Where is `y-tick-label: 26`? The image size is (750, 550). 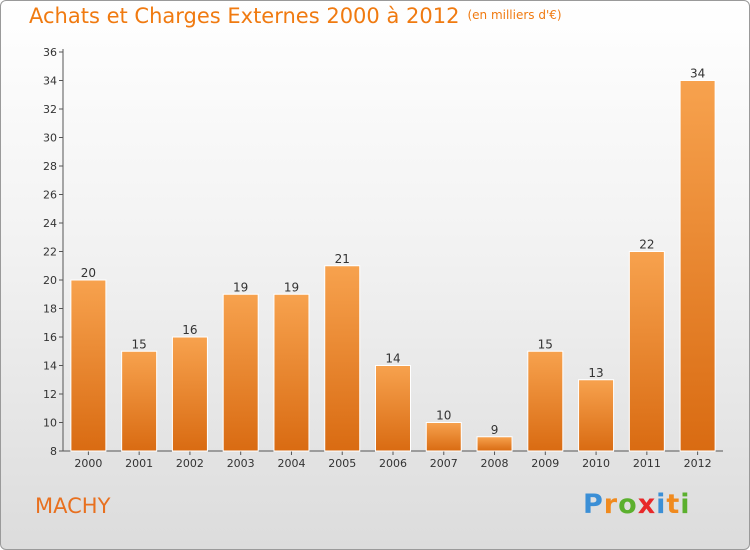
y-tick-label: 26 is located at coordinates (50, 195).